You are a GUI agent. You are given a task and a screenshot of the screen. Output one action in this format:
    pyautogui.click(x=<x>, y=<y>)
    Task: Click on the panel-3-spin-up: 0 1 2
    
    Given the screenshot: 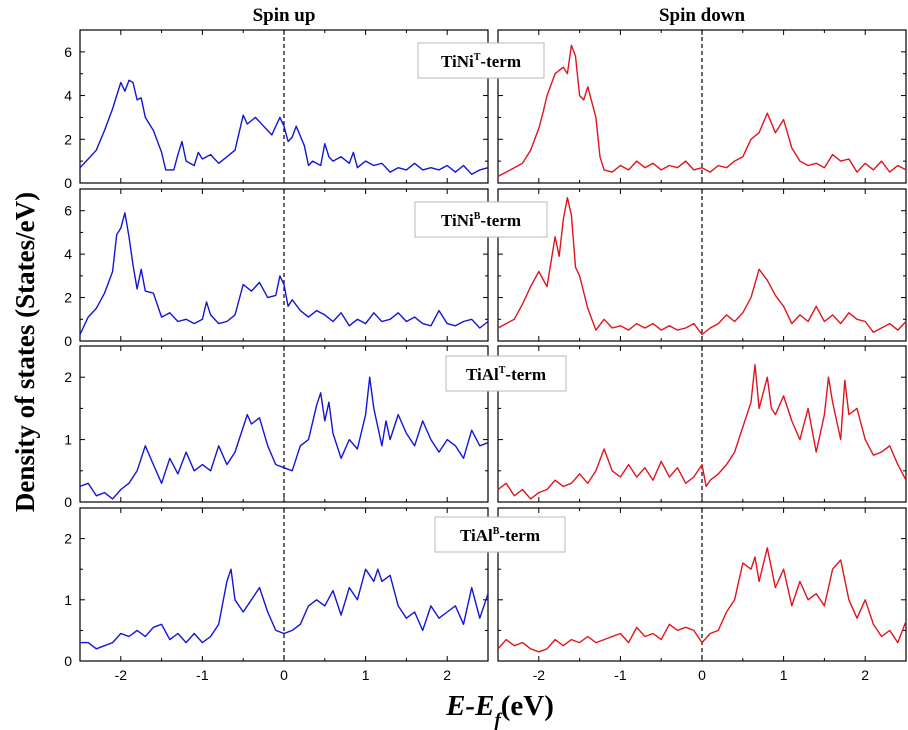 What is the action you would take?
    pyautogui.click(x=276, y=427)
    